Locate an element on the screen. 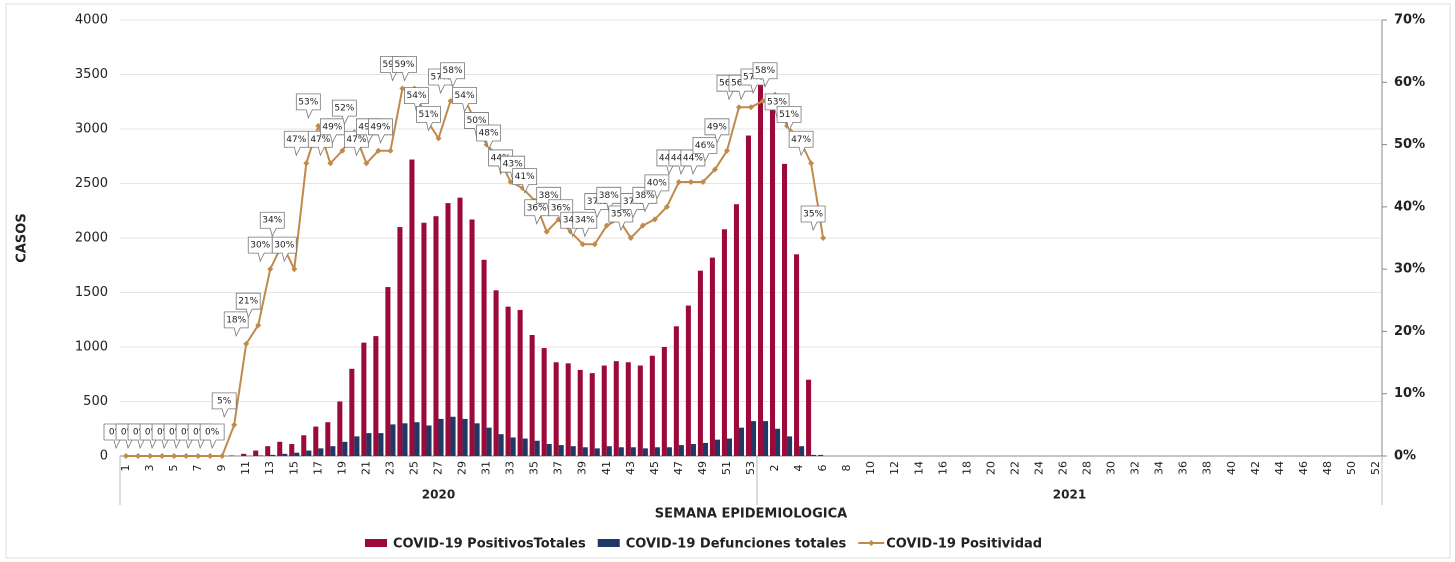 The width and height of the screenshot is (1455, 562). x-tick-label: 33 is located at coordinates (510, 468).